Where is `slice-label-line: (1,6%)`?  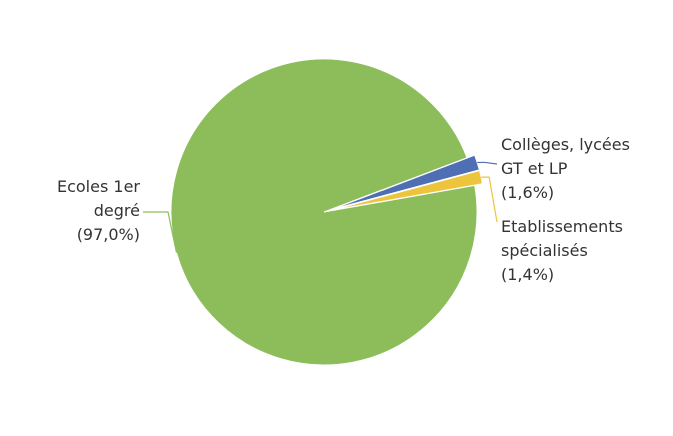 slice-label-line: (1,6%) is located at coordinates (527, 192).